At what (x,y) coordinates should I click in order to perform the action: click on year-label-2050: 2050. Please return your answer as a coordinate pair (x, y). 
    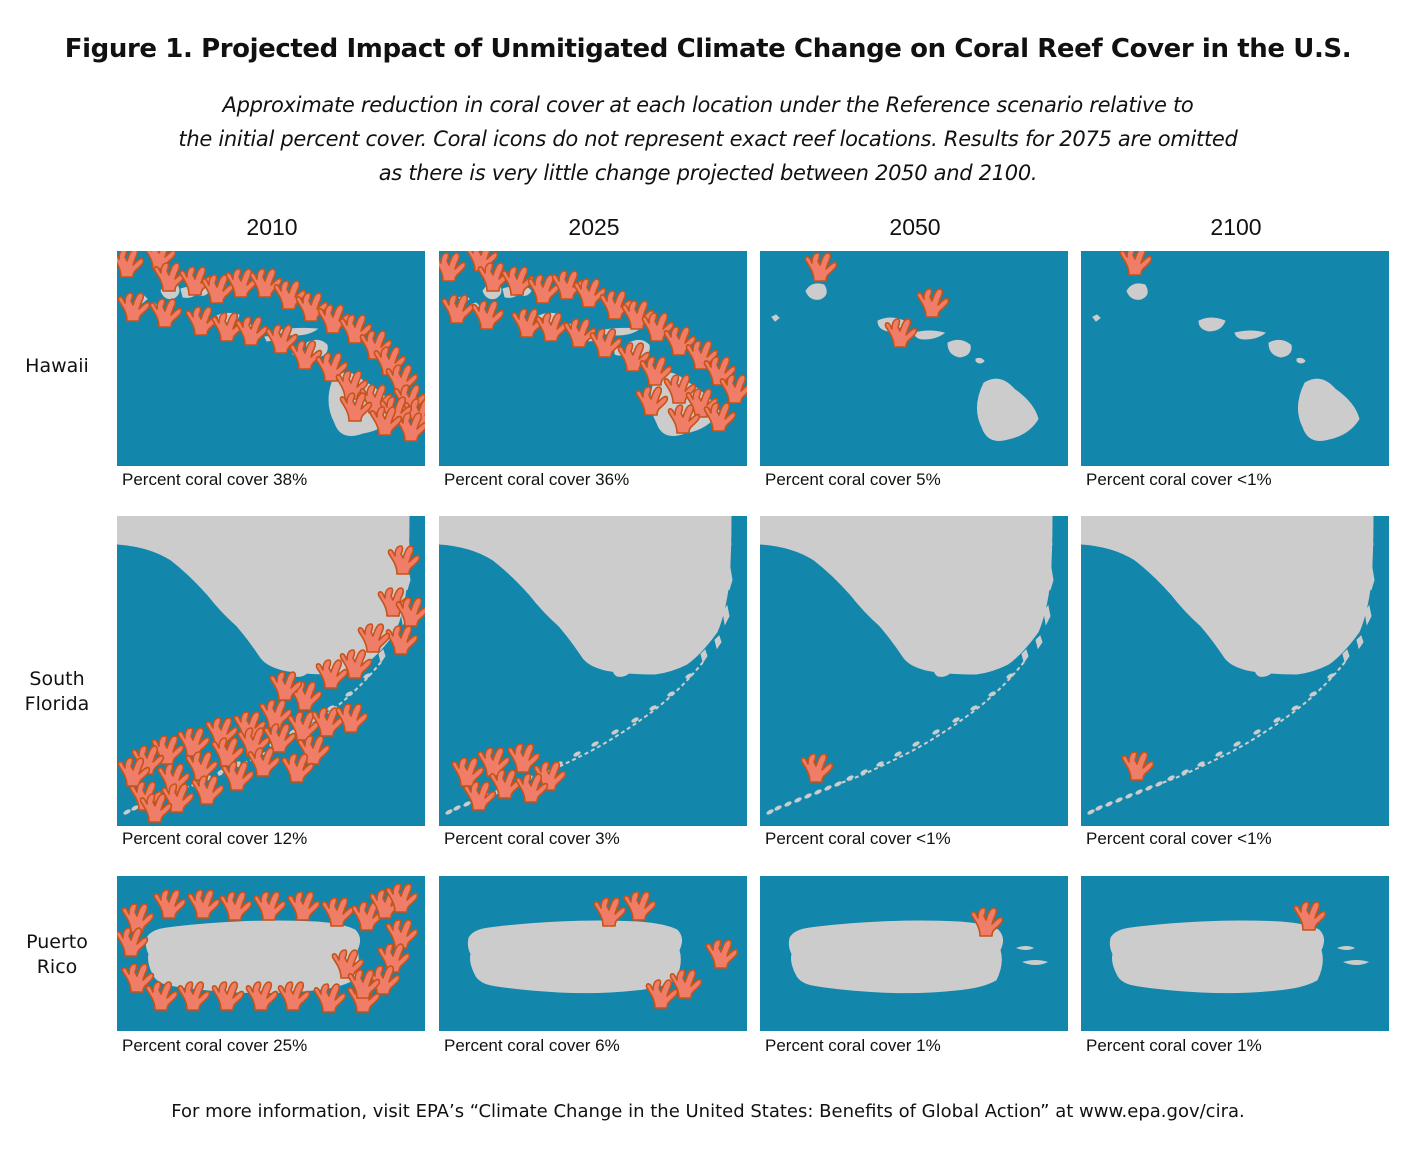
    Looking at the image, I should click on (915, 227).